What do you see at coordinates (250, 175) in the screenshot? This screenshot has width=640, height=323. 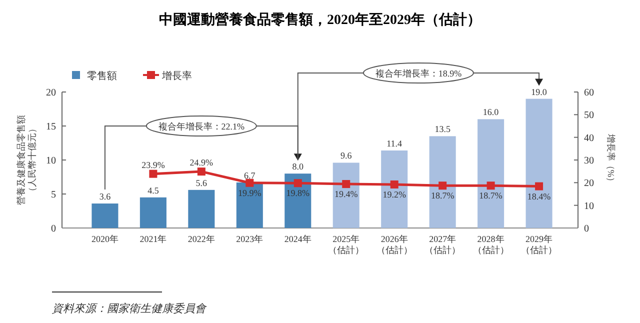 I see `data-label: 6.7` at bounding box center [250, 175].